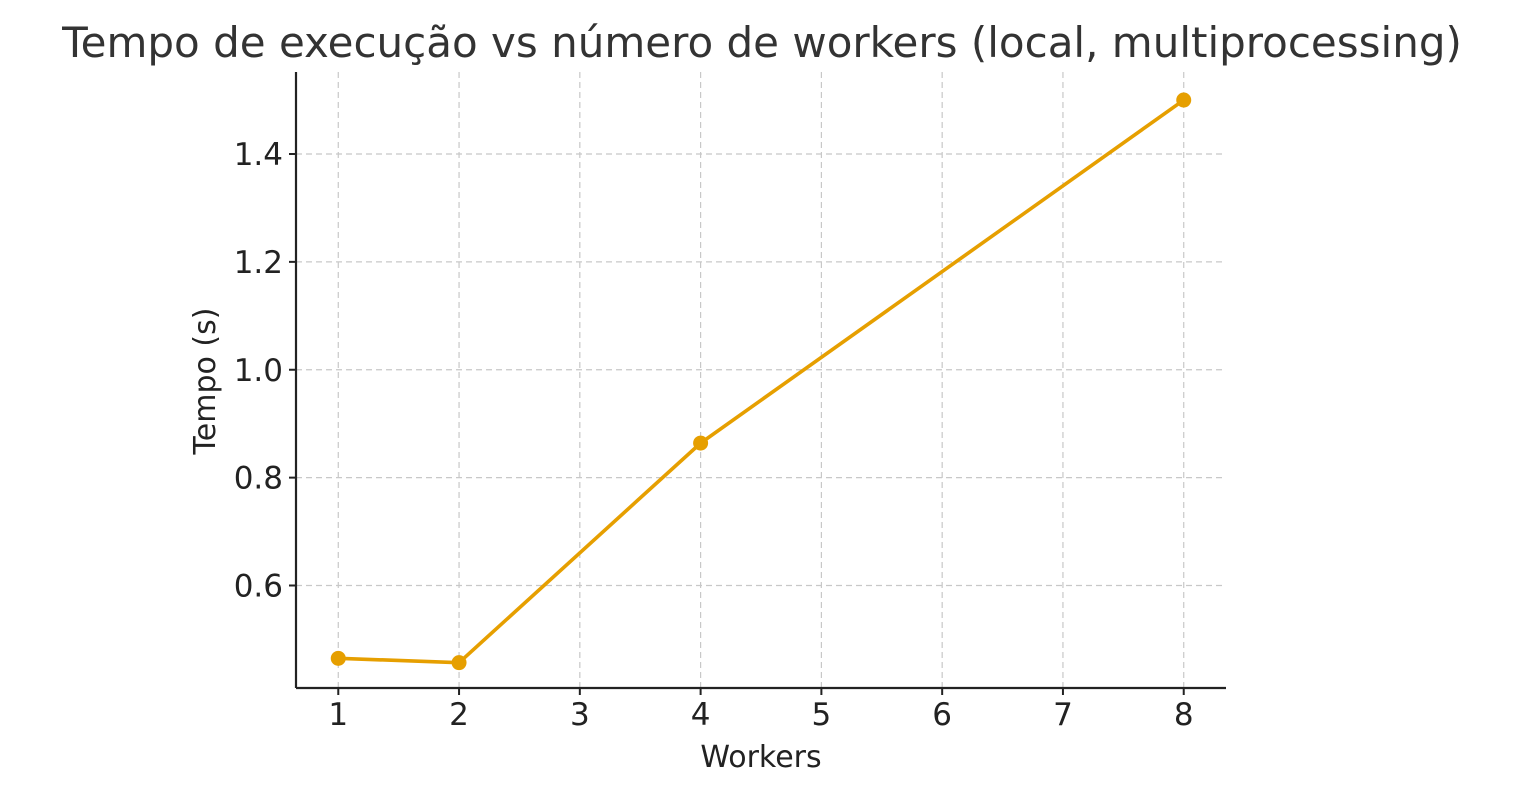 This screenshot has width=1522, height=795. I want to click on y-axis-ticks: 0.6 0.8 1.0 1.2 1.4, so click(265, 371).